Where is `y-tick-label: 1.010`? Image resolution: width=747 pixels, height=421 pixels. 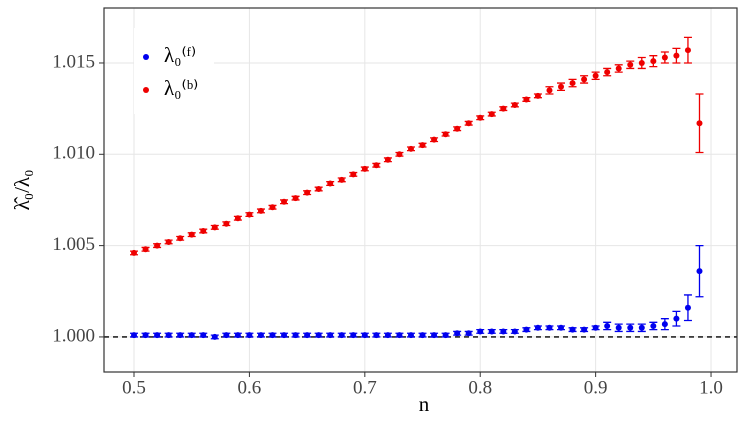
y-tick-label: 1.010 is located at coordinates (73, 153).